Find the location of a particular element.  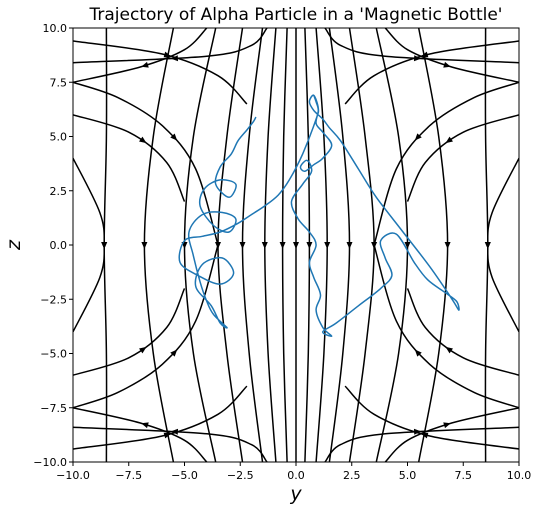

y-tick-label: 7.5 is located at coordinates (59, 82).